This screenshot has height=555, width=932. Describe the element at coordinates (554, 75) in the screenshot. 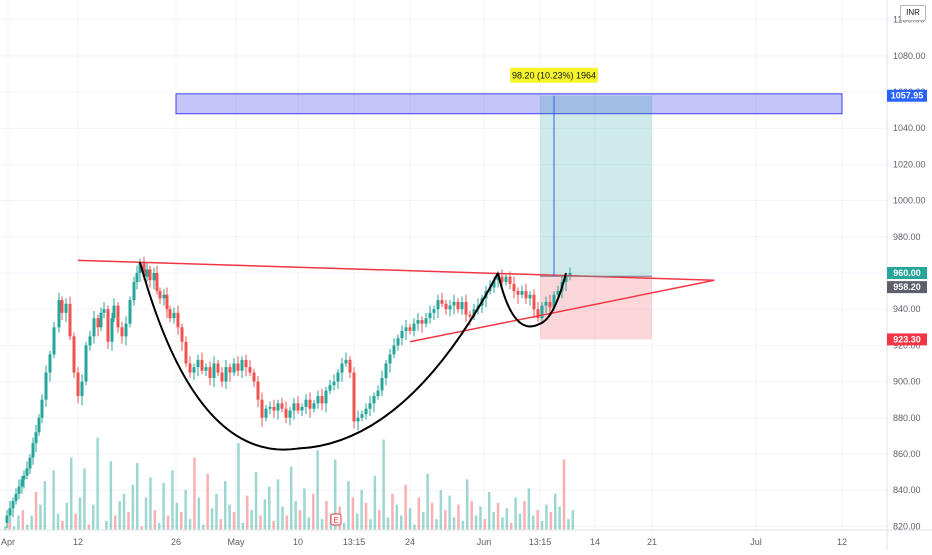

I see `measure-label-bg` at that location.